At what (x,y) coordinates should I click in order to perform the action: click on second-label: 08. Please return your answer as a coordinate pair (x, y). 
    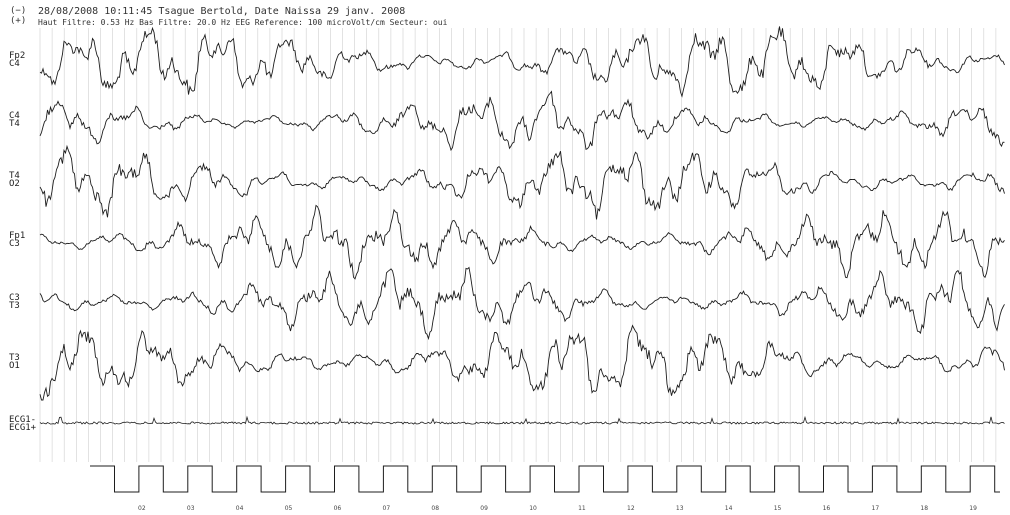
    Looking at the image, I should click on (435, 508).